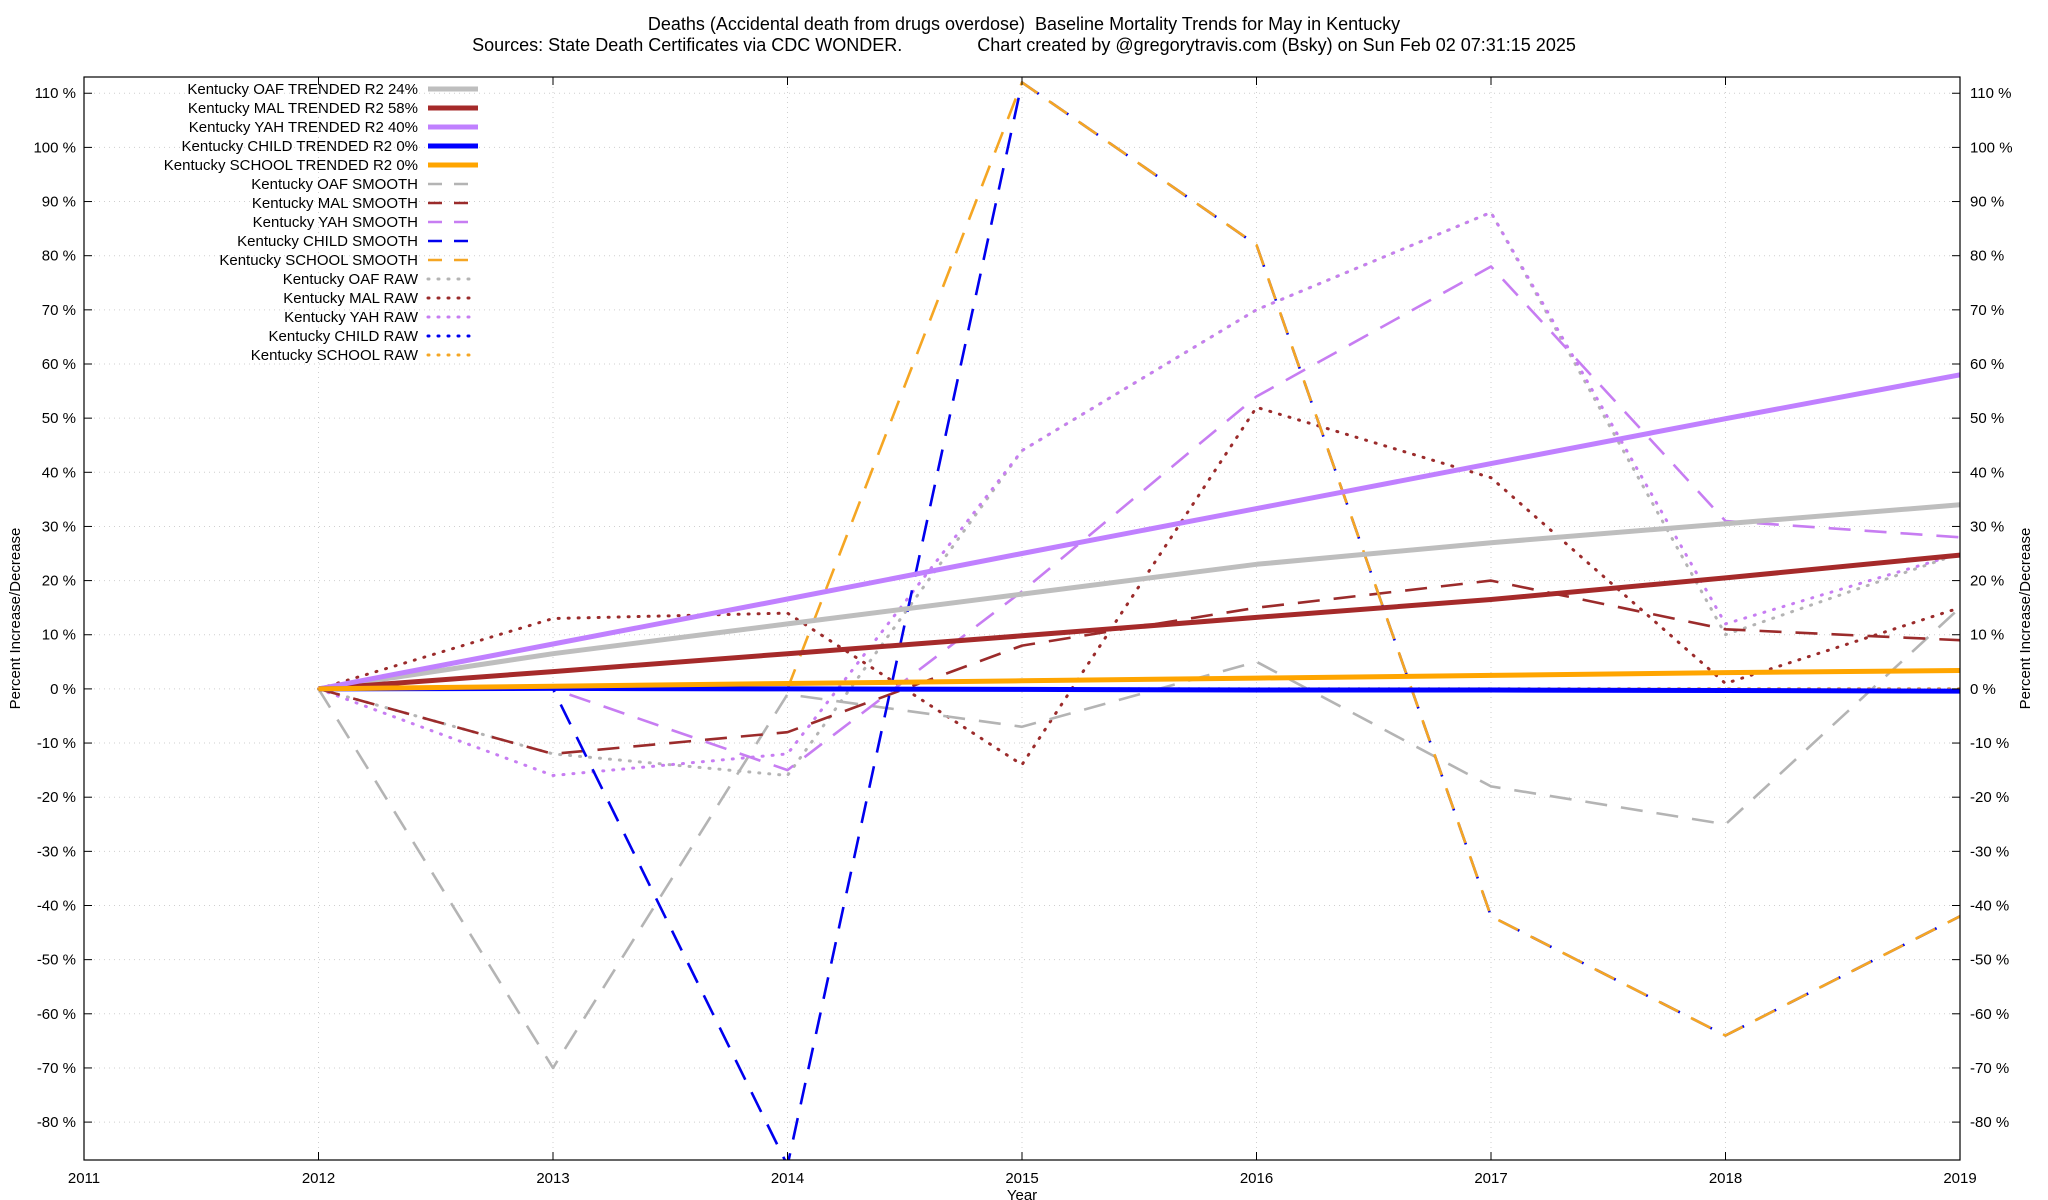  I want to click on x-tick-label-2: 2013, so click(552, 1178).